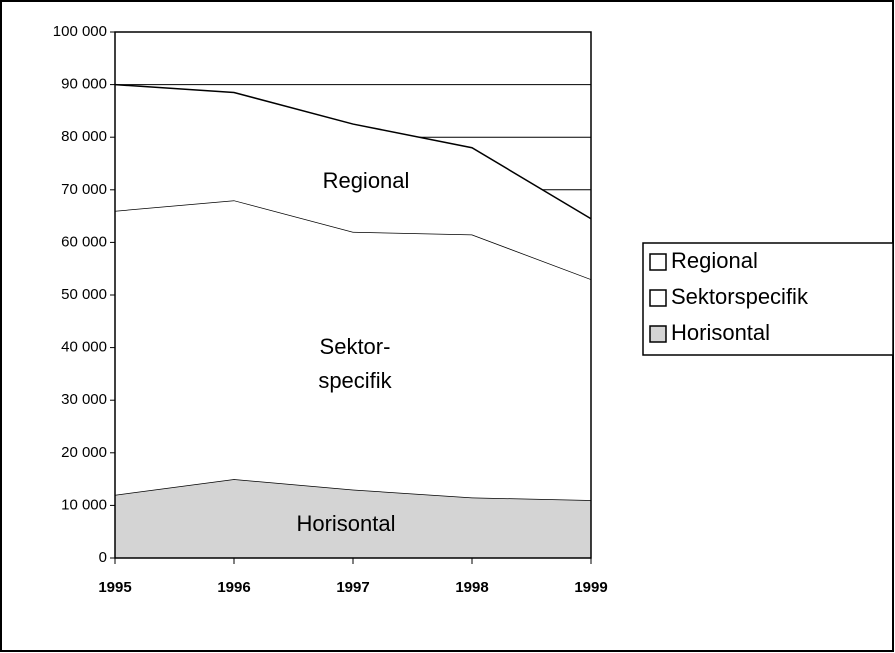  What do you see at coordinates (84, 189) in the screenshot?
I see `y-tick-label: 70 000` at bounding box center [84, 189].